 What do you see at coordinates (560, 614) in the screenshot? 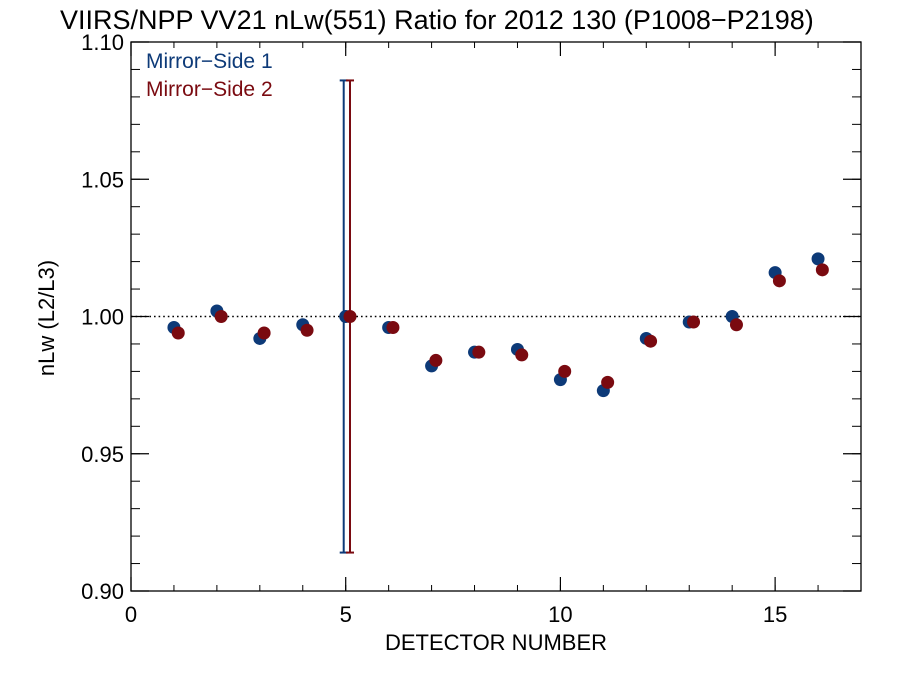
I see `x-tick-label: 10` at bounding box center [560, 614].